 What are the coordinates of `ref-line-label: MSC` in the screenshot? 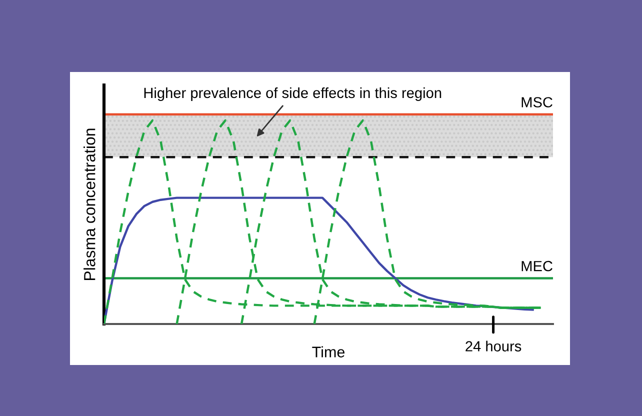 It's located at (537, 102).